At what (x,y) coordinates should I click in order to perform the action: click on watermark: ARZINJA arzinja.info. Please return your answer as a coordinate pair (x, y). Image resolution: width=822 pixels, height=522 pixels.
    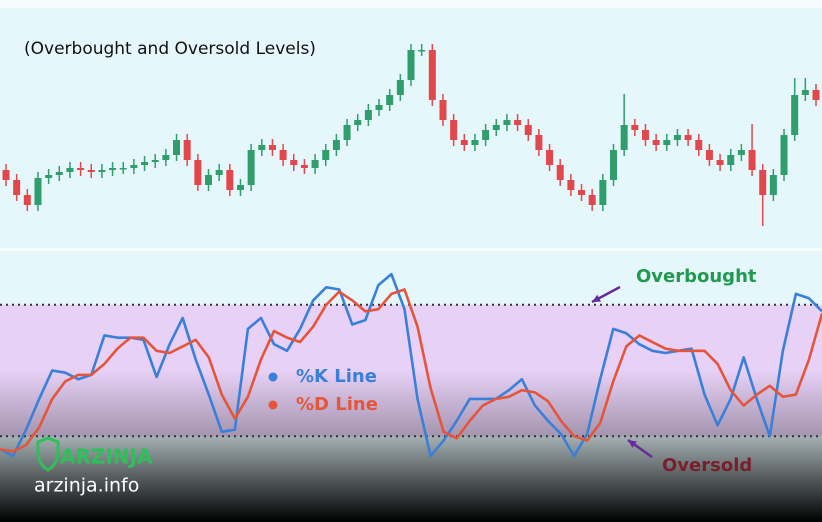
    Looking at the image, I should click on (93, 466).